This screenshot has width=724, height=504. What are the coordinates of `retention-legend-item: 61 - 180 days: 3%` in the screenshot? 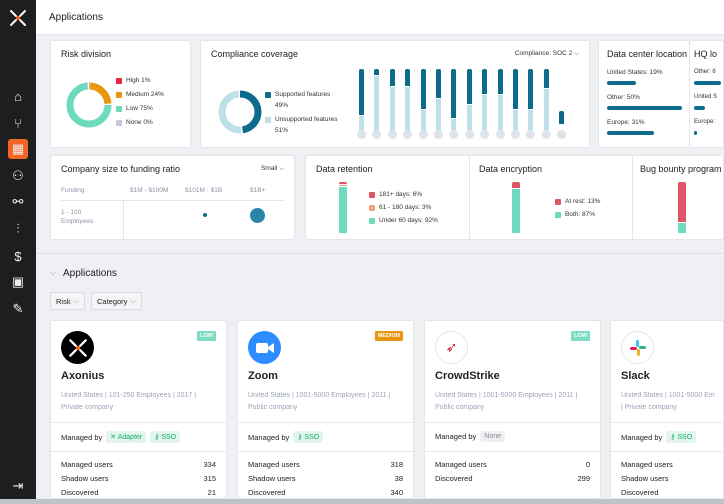 It's located at (400, 207).